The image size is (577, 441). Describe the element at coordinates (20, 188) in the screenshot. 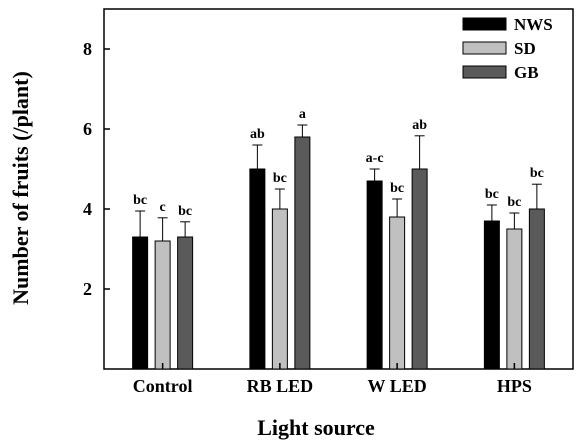

I see `y-axis-label: Number of fruits (/plant)` at that location.